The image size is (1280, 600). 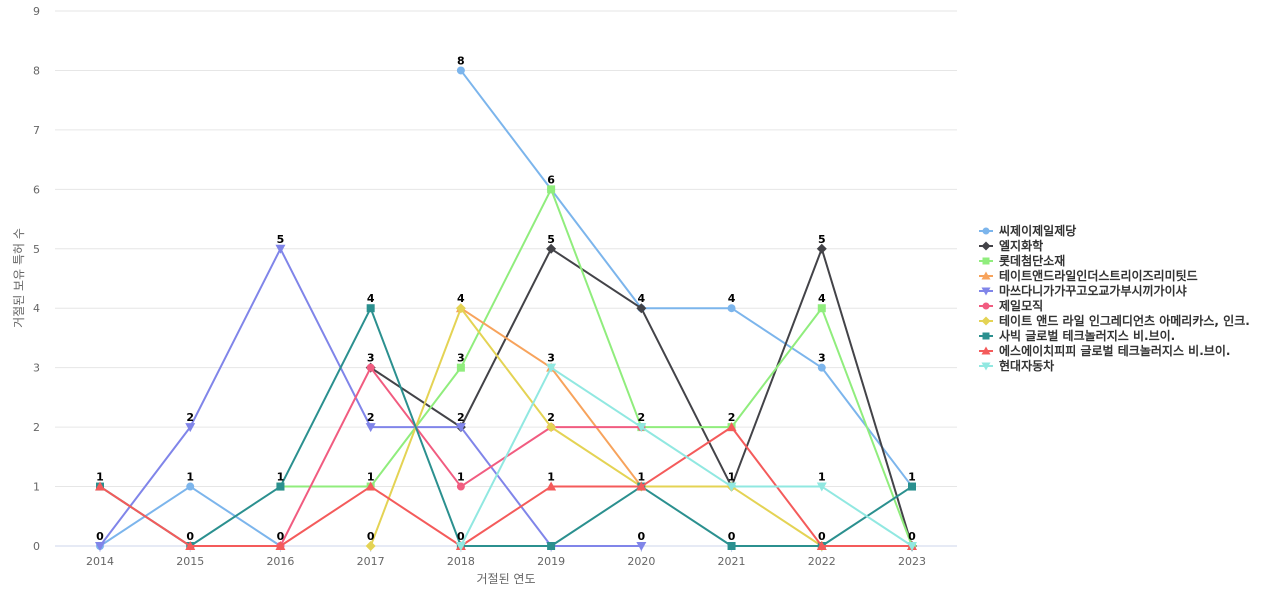 What do you see at coordinates (912, 561) in the screenshot?
I see `x-tick-label: 2023` at bounding box center [912, 561].